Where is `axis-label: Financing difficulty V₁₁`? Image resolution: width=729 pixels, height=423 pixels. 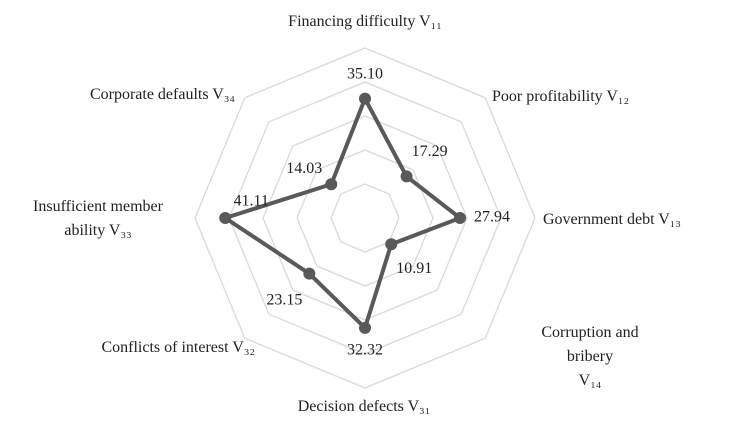 axis-label: Financing difficulty V₁₁ is located at coordinates (365, 21).